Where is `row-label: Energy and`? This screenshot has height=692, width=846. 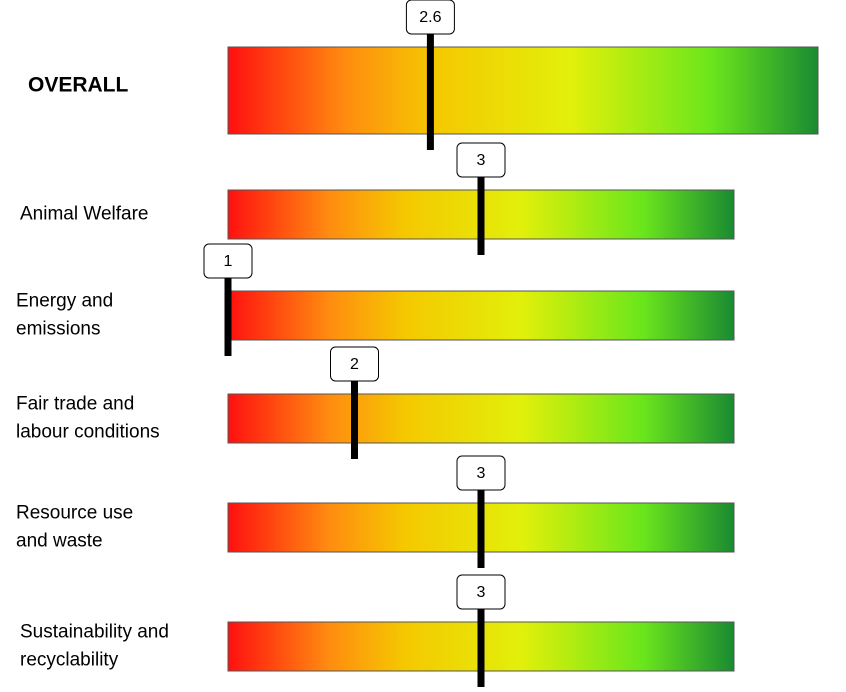 row-label: Energy and is located at coordinates (64, 301).